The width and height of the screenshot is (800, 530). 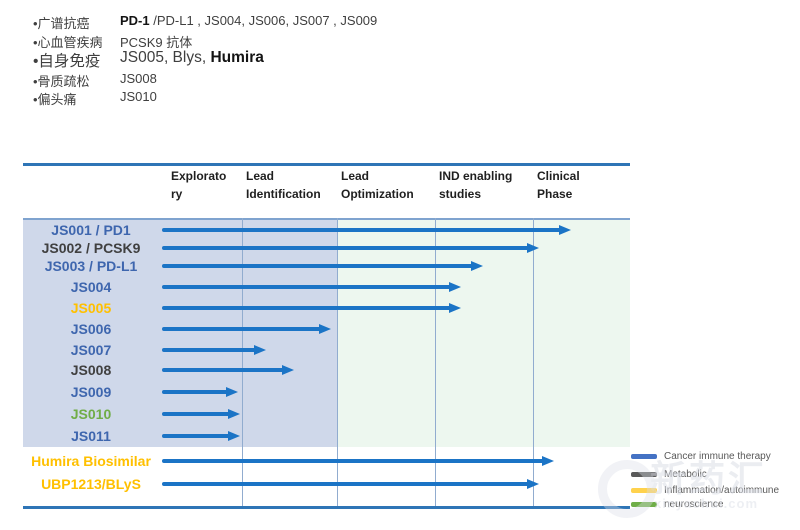 I want to click on stage-header: Explorato ry, so click(x=198, y=185).